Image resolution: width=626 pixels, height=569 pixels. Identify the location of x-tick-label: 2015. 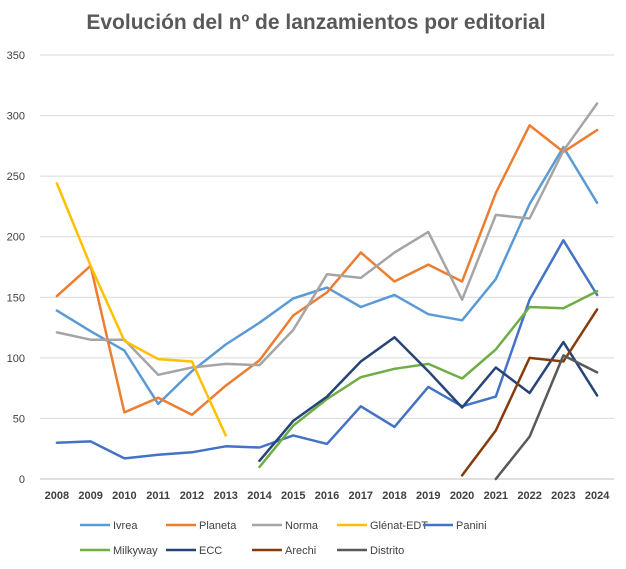
(293, 496).